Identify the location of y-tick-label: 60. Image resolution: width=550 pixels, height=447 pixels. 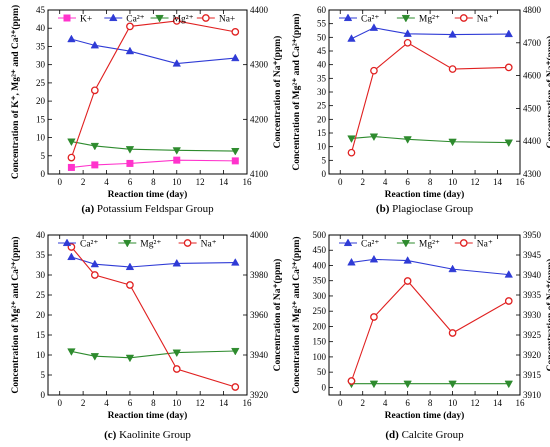
(322, 10).